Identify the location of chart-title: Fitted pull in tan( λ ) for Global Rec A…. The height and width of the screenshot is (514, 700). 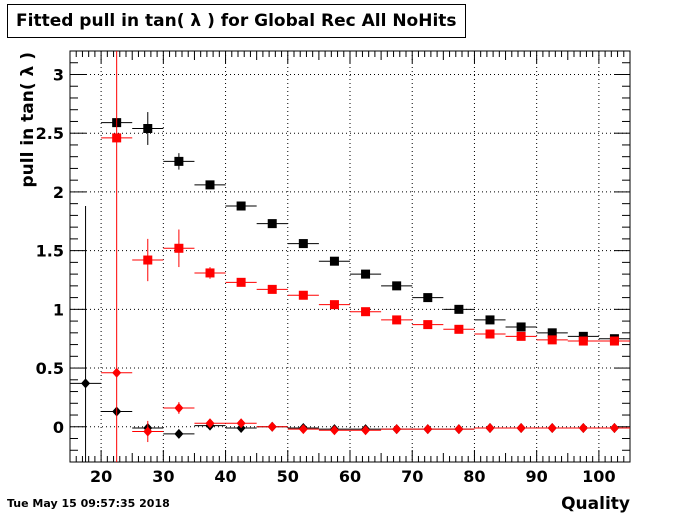
(236, 21).